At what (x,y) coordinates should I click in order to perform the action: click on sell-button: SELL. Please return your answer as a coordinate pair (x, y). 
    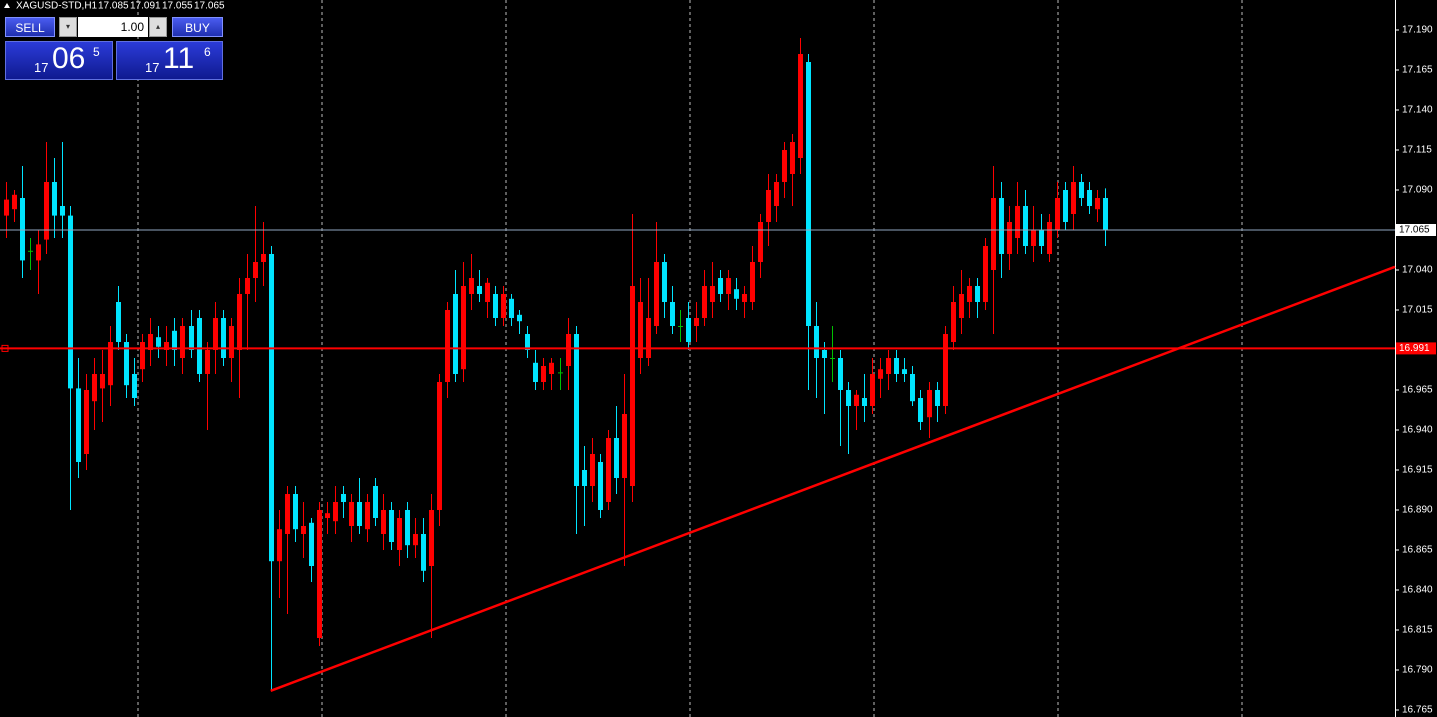
    Looking at the image, I should click on (30, 27).